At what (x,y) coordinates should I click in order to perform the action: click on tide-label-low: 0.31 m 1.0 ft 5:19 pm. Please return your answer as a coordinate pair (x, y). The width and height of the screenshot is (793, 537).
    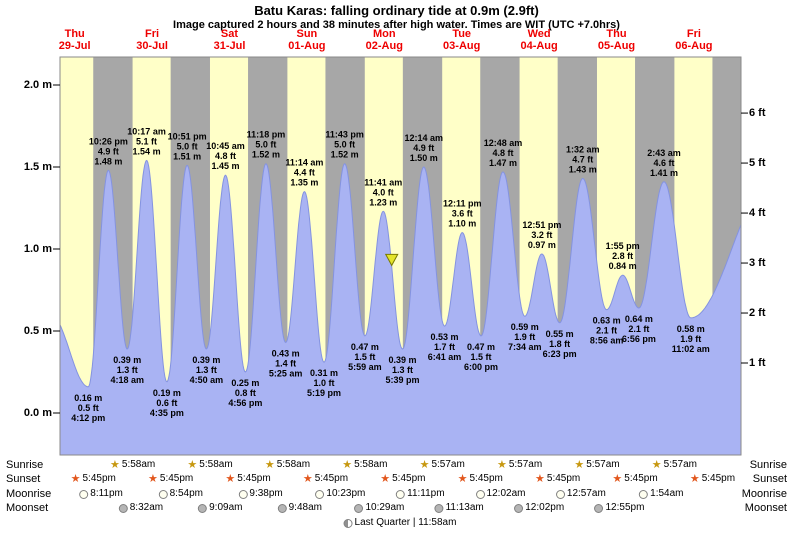
    Looking at the image, I should click on (324, 383).